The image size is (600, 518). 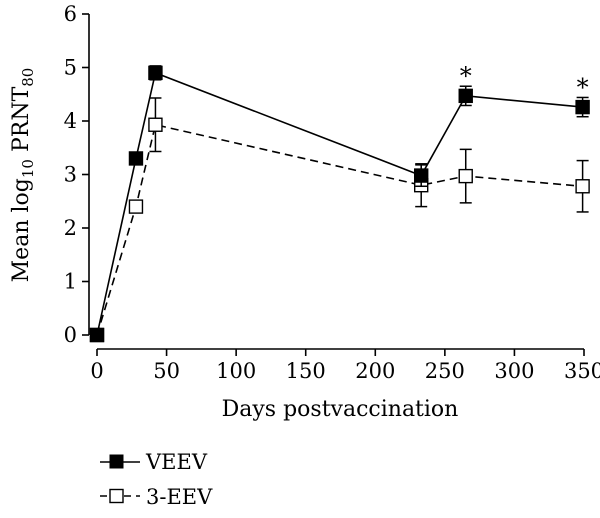 What do you see at coordinates (70, 121) in the screenshot?
I see `y-tick-label: 4` at bounding box center [70, 121].